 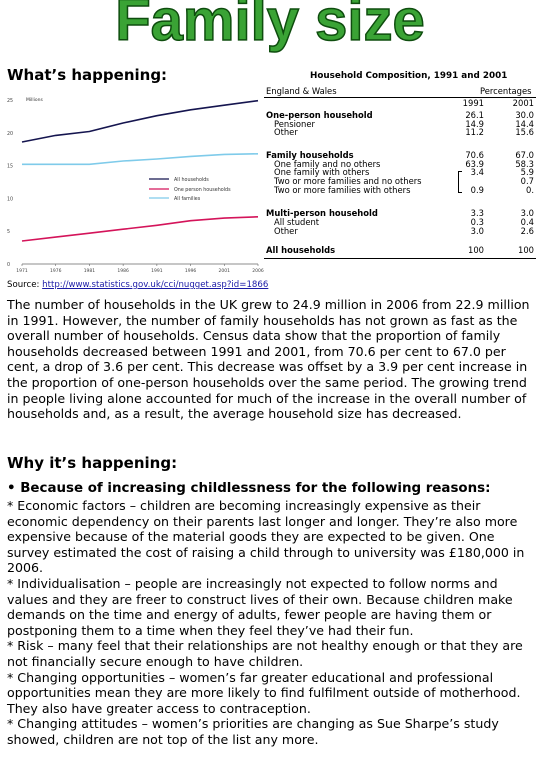 What do you see at coordinates (524, 115) in the screenshot?
I see `table-cell-2001: 30.0` at bounding box center [524, 115].